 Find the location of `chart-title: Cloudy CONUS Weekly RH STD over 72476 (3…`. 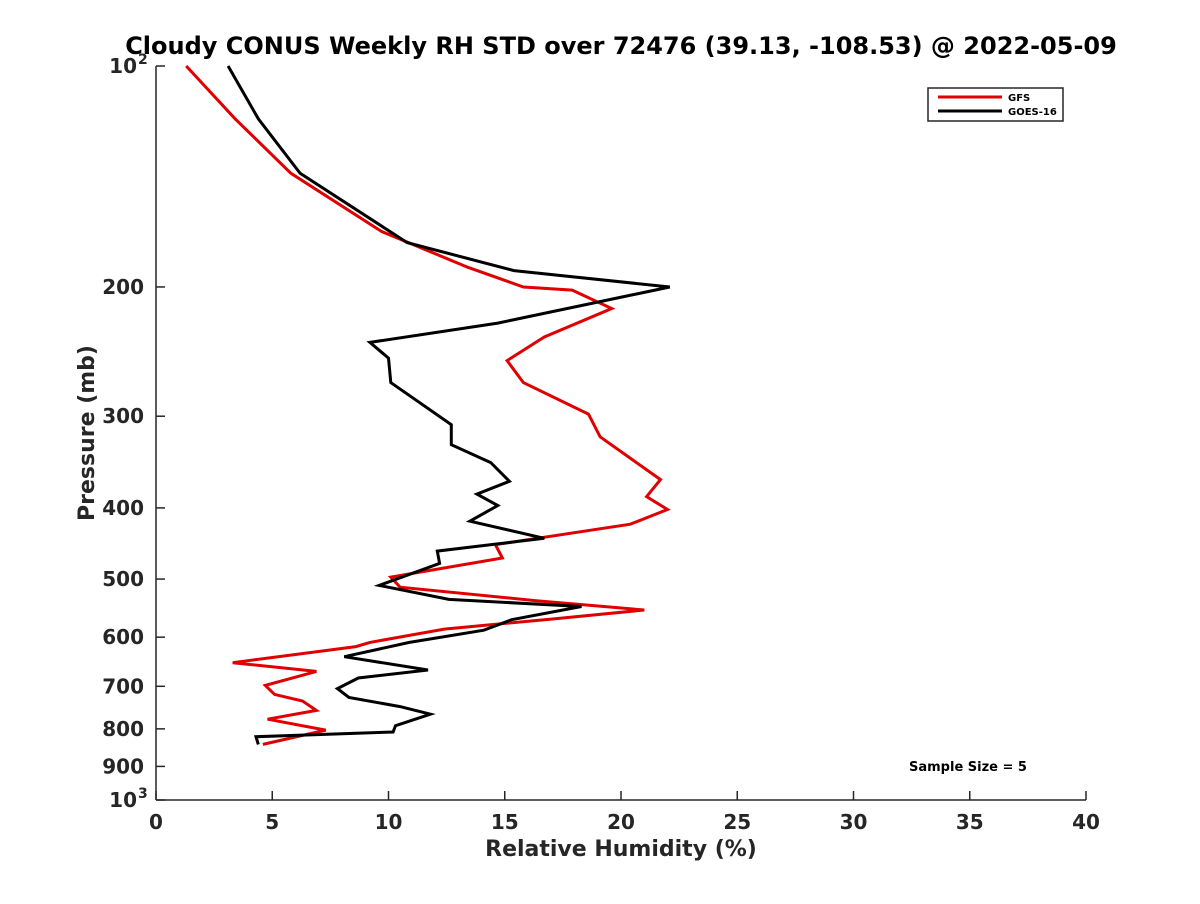

chart-title: Cloudy CONUS Weekly RH STD over 72476 (3… is located at coordinates (621, 46).